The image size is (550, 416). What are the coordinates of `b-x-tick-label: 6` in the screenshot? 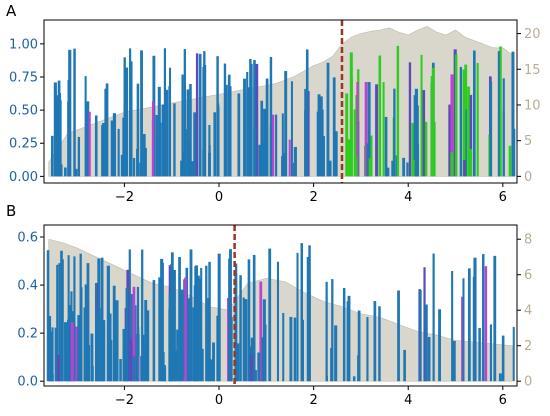 It's located at (503, 400).